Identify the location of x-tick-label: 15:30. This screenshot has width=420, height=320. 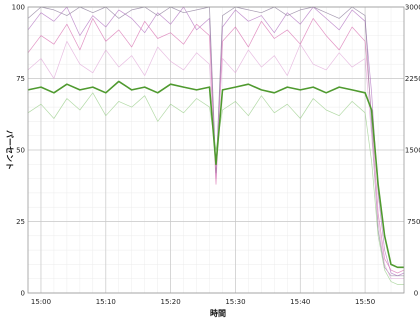
(235, 302).